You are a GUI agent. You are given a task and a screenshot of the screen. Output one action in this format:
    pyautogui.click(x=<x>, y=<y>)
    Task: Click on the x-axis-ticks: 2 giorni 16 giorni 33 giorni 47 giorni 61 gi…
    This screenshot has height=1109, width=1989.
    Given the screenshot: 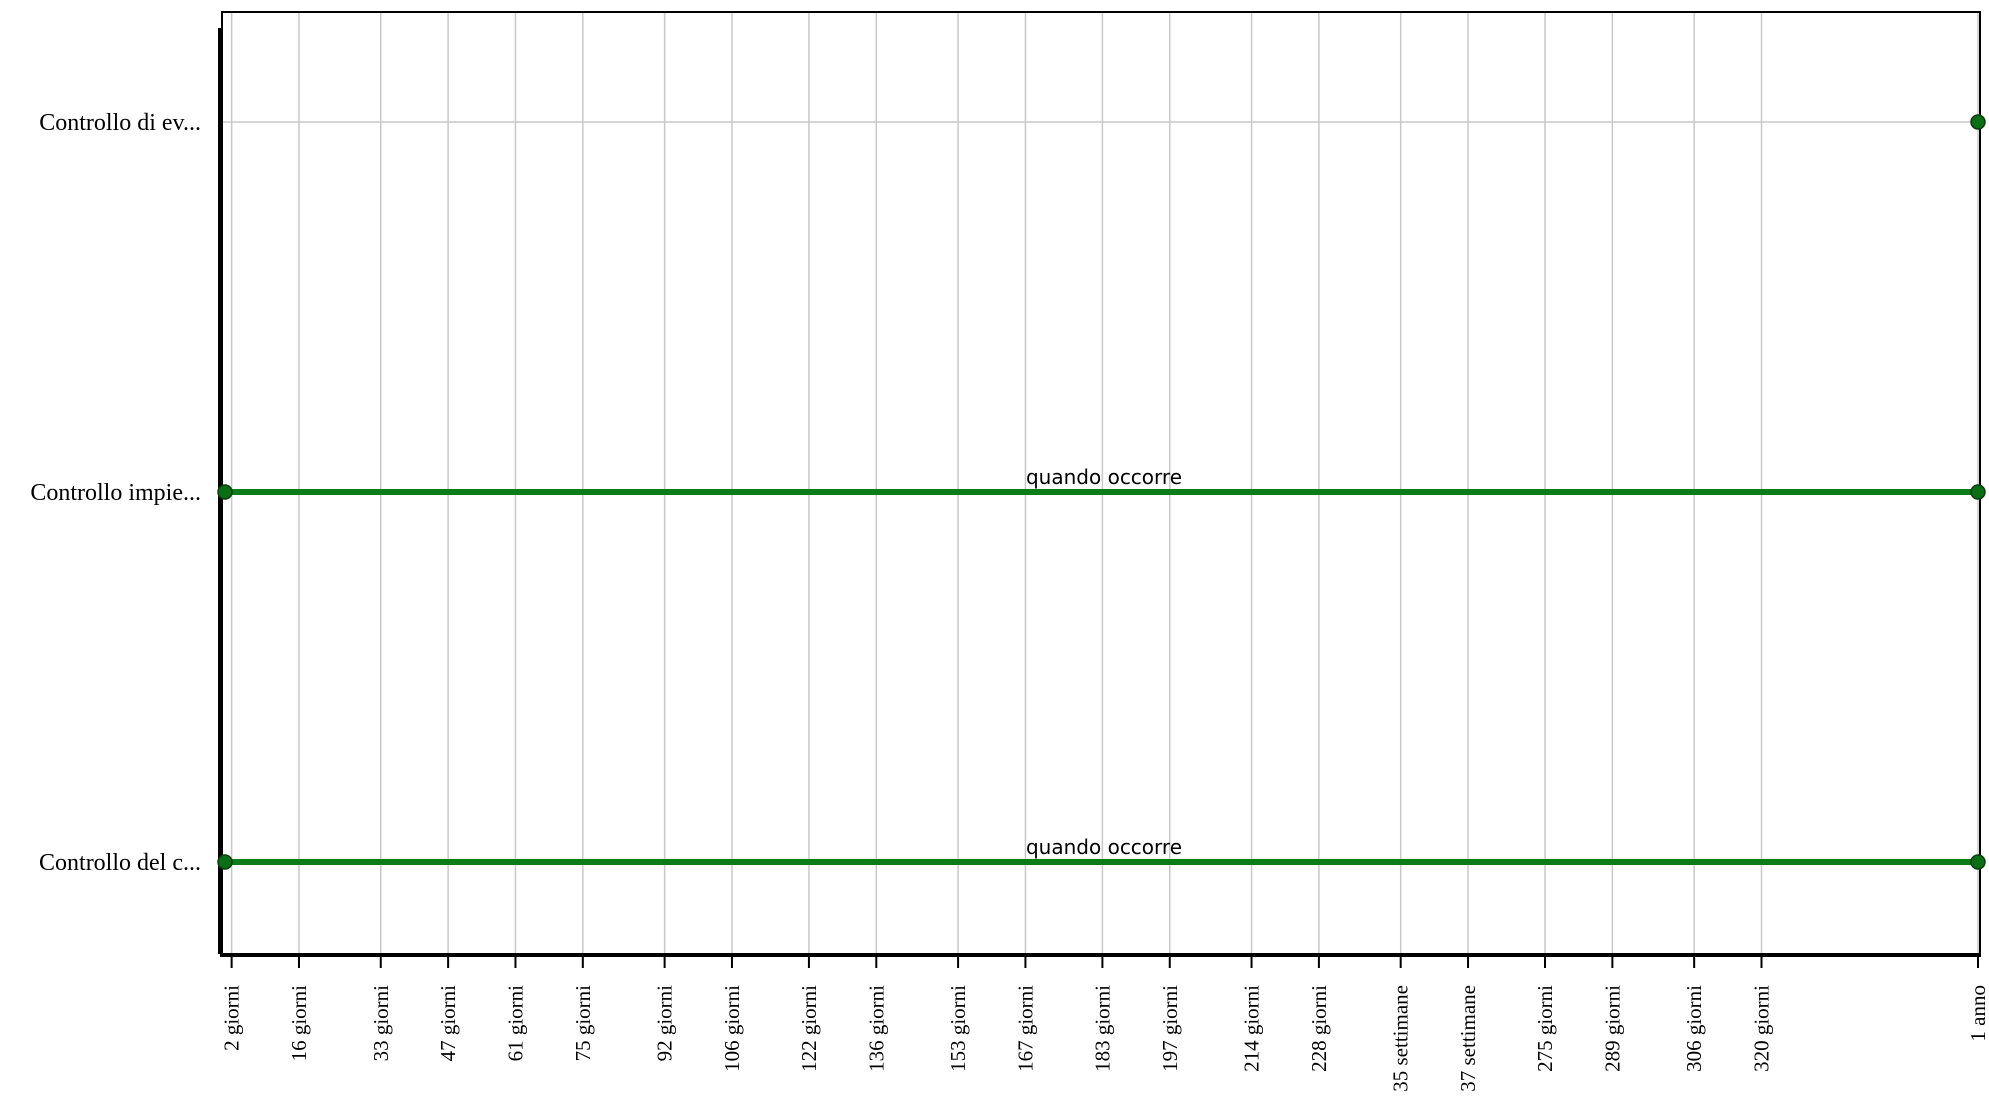 What is the action you would take?
    pyautogui.click(x=1104, y=1023)
    